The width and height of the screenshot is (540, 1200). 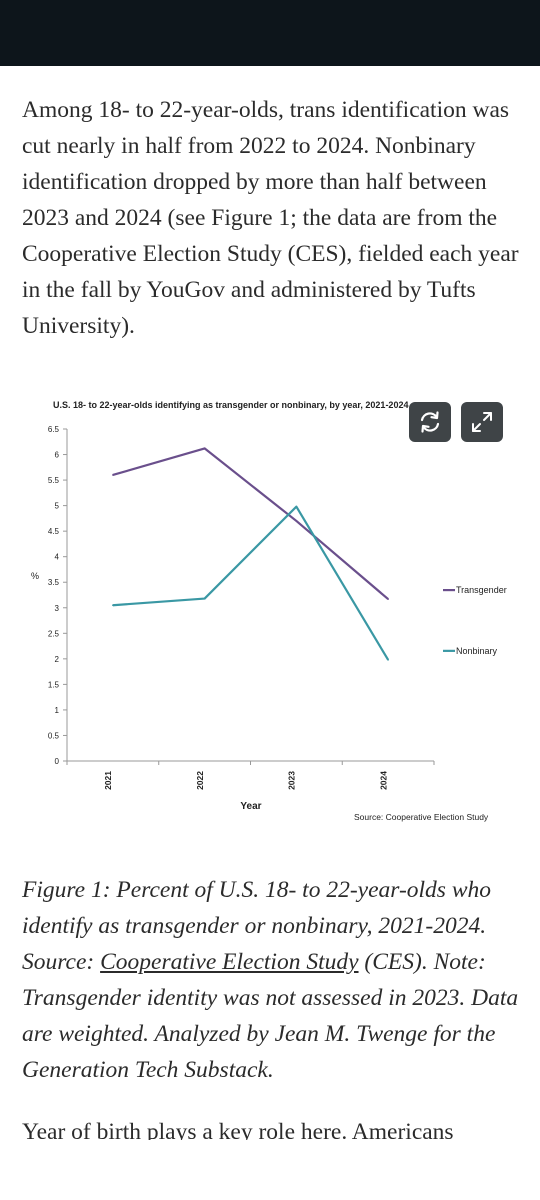 I want to click on y-tick-label: 1.5, so click(x=54, y=684).